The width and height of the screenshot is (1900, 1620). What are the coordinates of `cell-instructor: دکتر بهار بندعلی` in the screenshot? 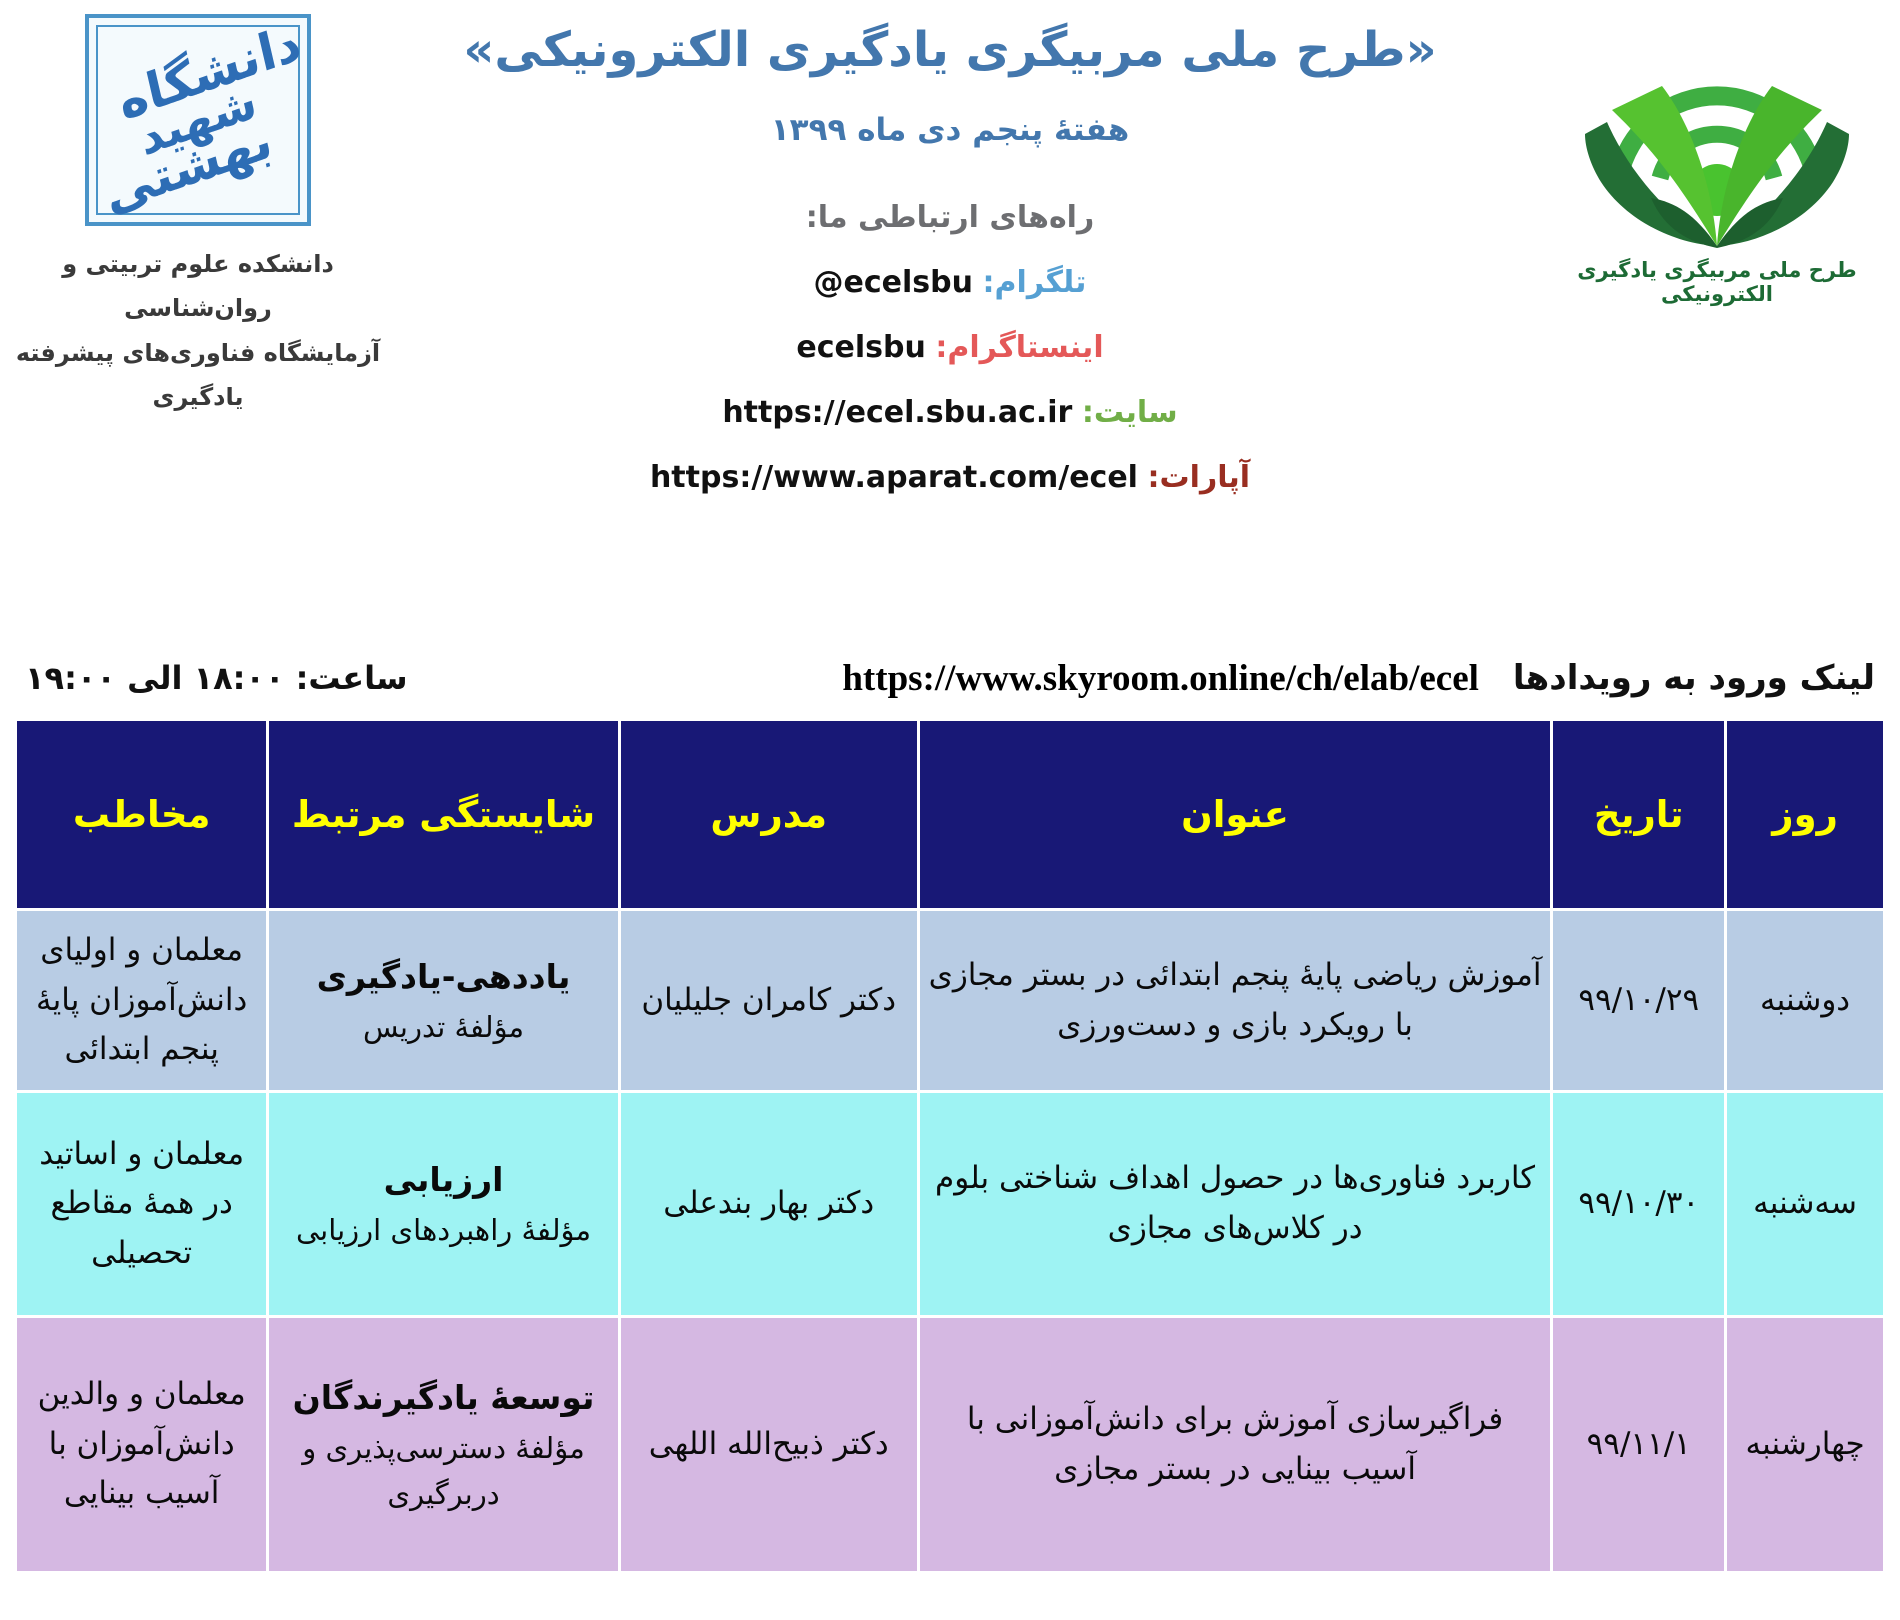 It's located at (768, 1204).